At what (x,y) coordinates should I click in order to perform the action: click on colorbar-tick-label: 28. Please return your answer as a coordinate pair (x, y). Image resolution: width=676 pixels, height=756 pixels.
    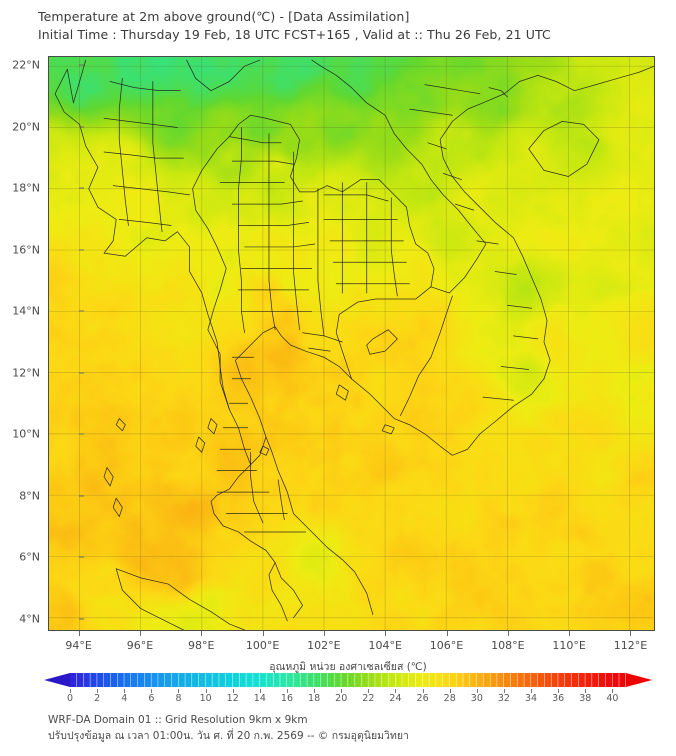
    Looking at the image, I should click on (449, 698).